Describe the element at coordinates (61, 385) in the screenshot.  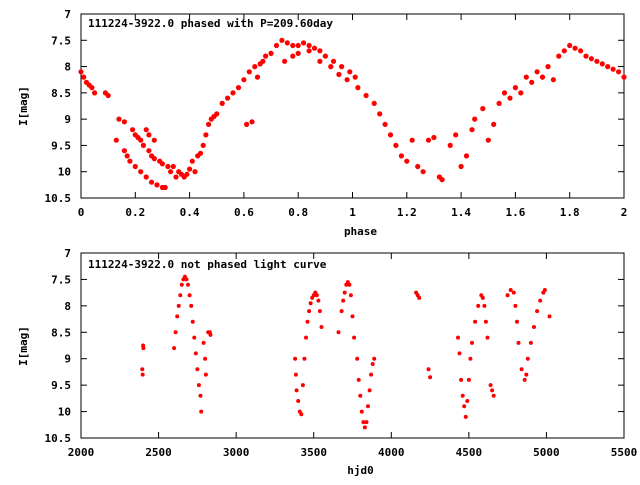
I see `y-tick-label: 9.5` at that location.